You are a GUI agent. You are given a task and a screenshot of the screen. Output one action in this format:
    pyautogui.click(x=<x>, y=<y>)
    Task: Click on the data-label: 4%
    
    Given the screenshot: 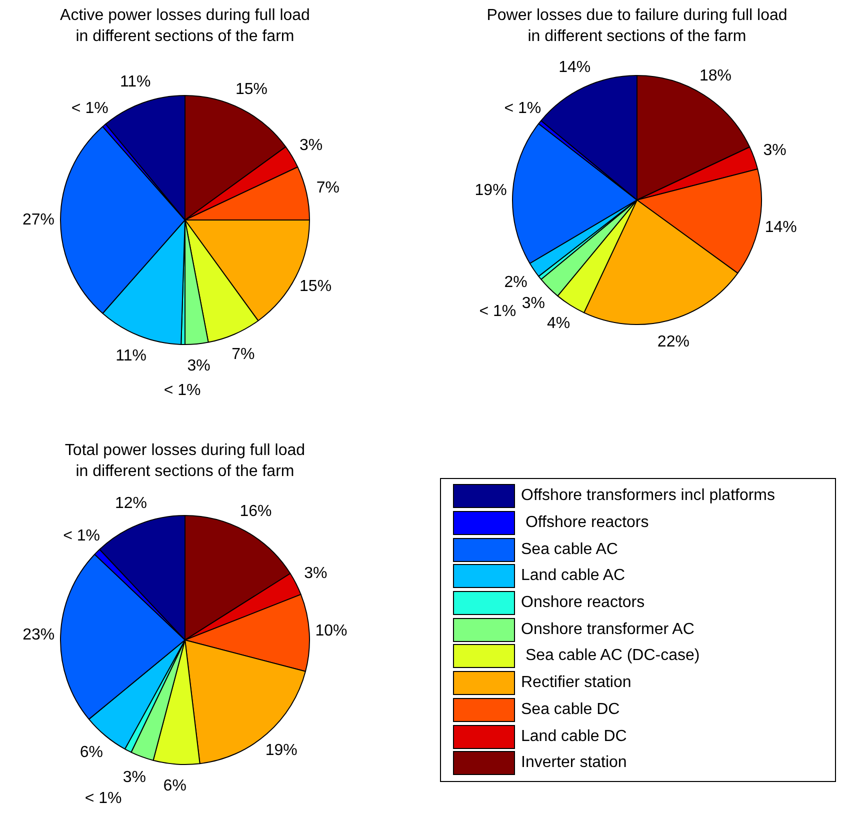 What is the action you would take?
    pyautogui.click(x=558, y=323)
    